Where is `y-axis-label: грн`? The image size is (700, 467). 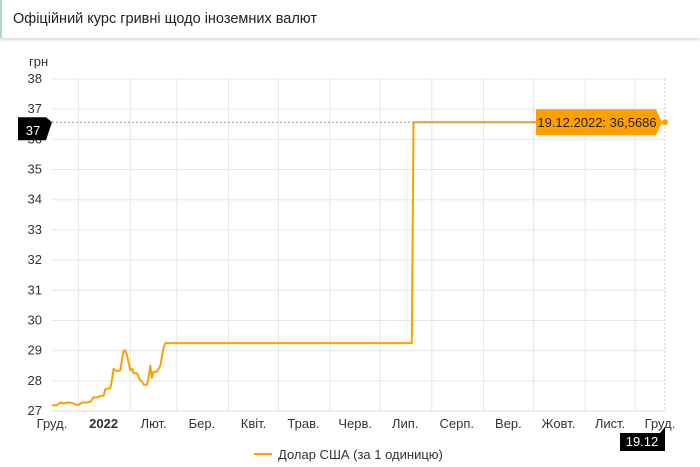
y-axis-label: грн is located at coordinates (38, 61).